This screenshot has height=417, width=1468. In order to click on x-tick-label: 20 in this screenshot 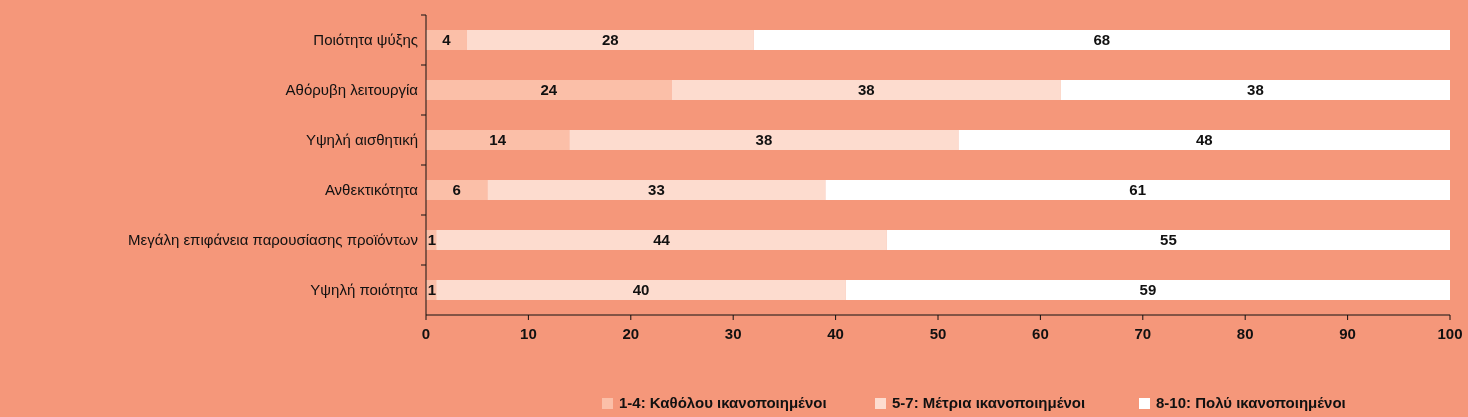, I will do `click(631, 333)`.